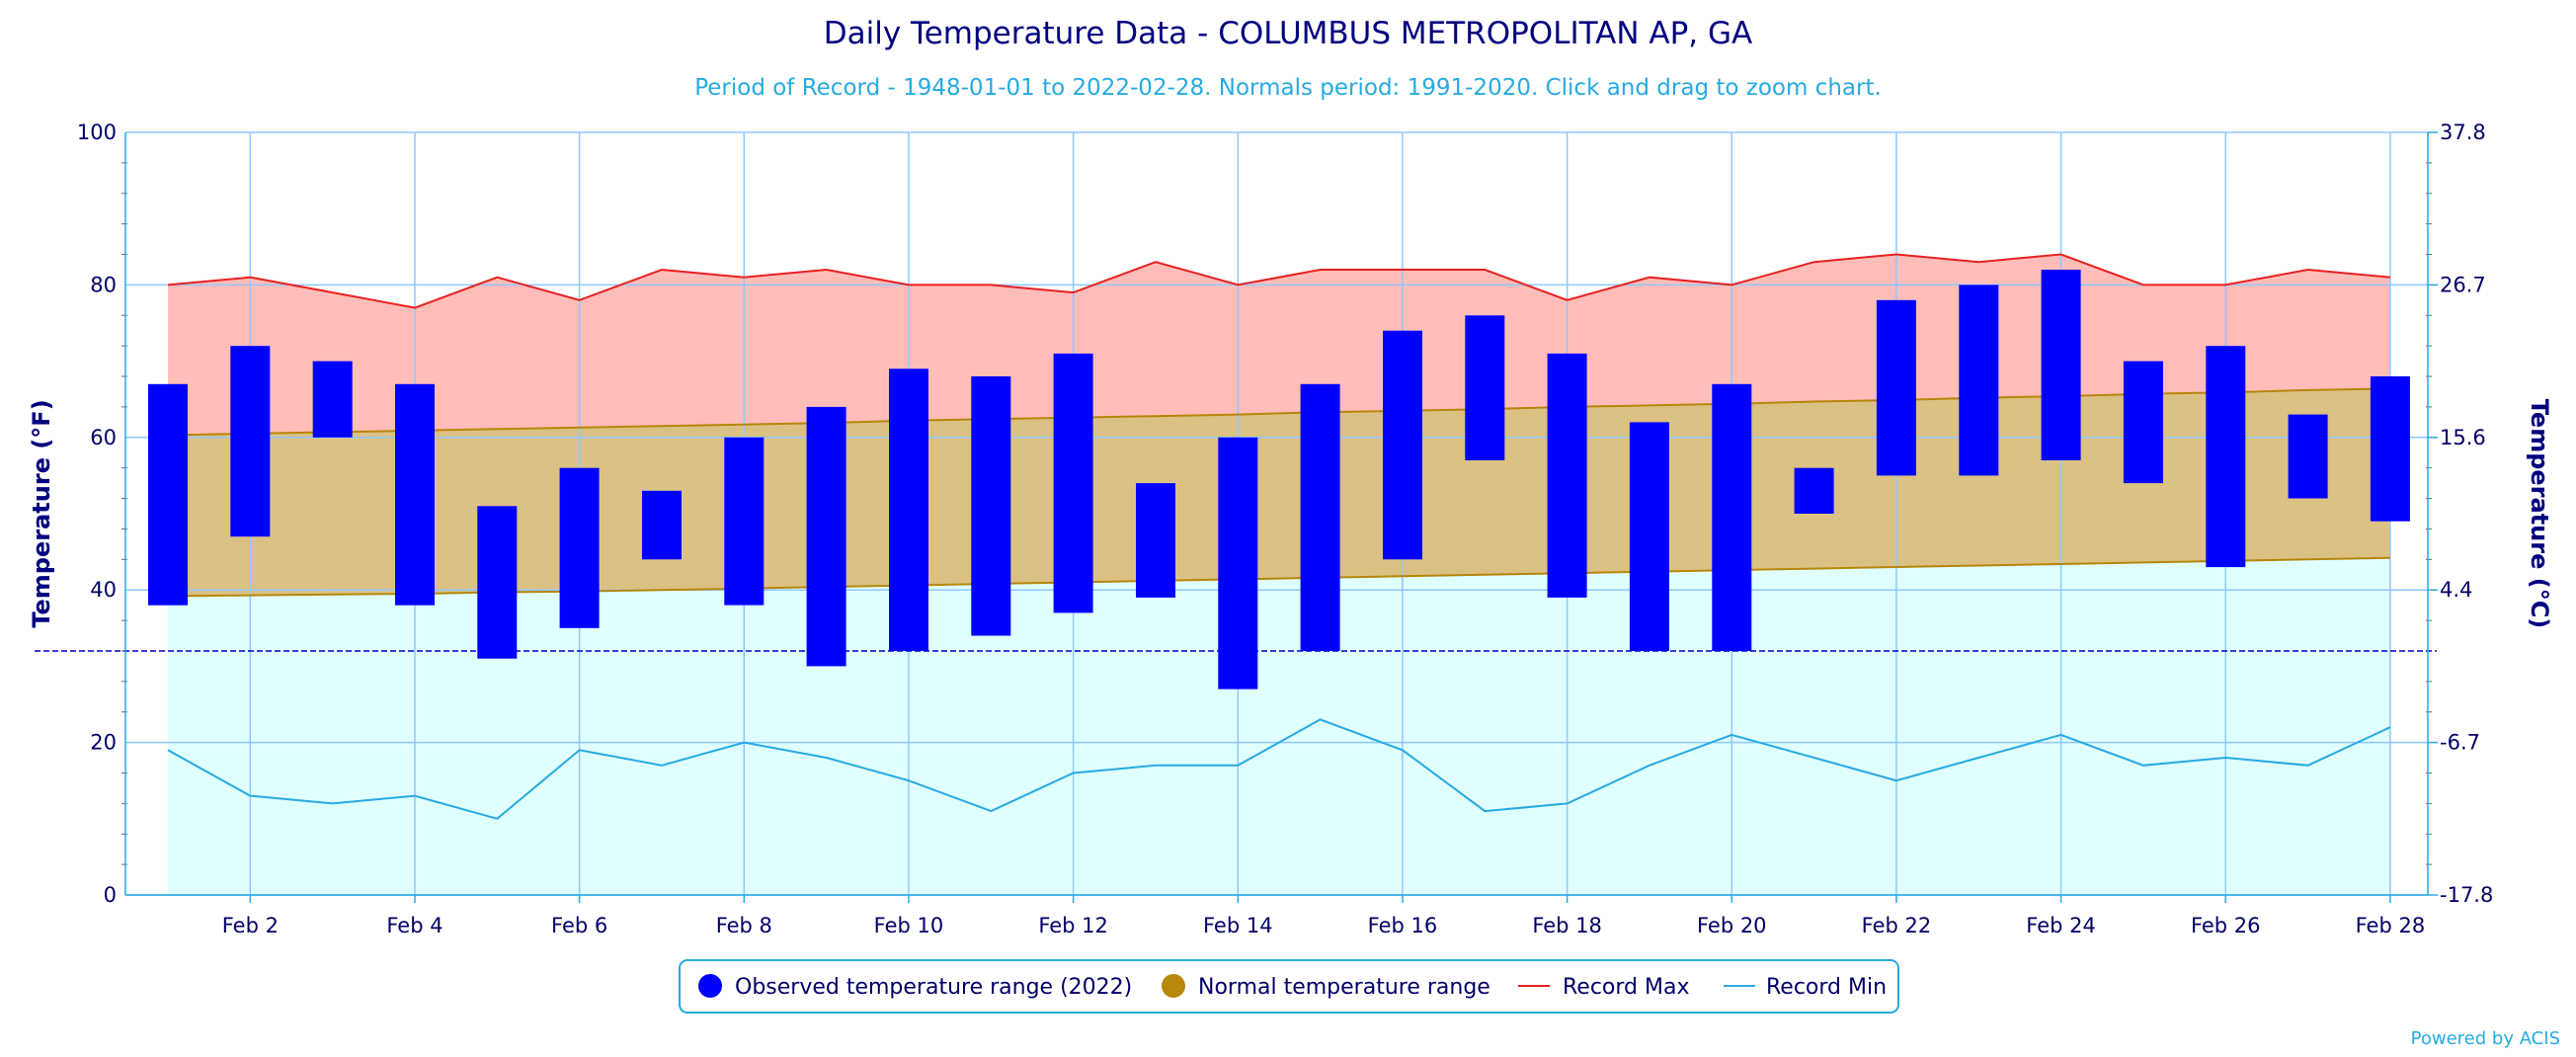 This screenshot has width=2576, height=1057. What do you see at coordinates (2463, 284) in the screenshot?
I see `y-tick-label-right: 26.7` at bounding box center [2463, 284].